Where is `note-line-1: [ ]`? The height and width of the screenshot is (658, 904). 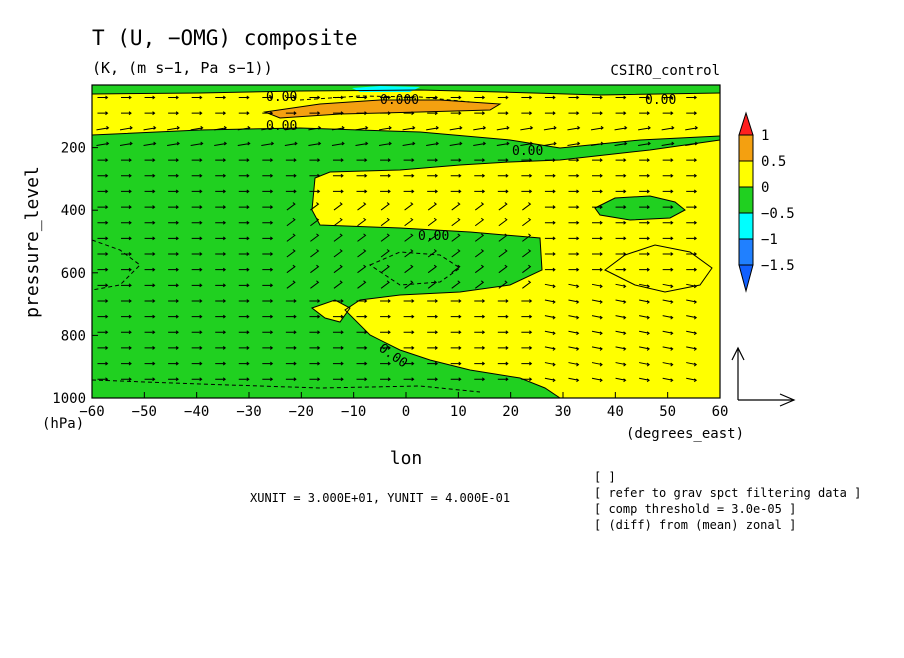
note-line-1: [ ] is located at coordinates (605, 477).